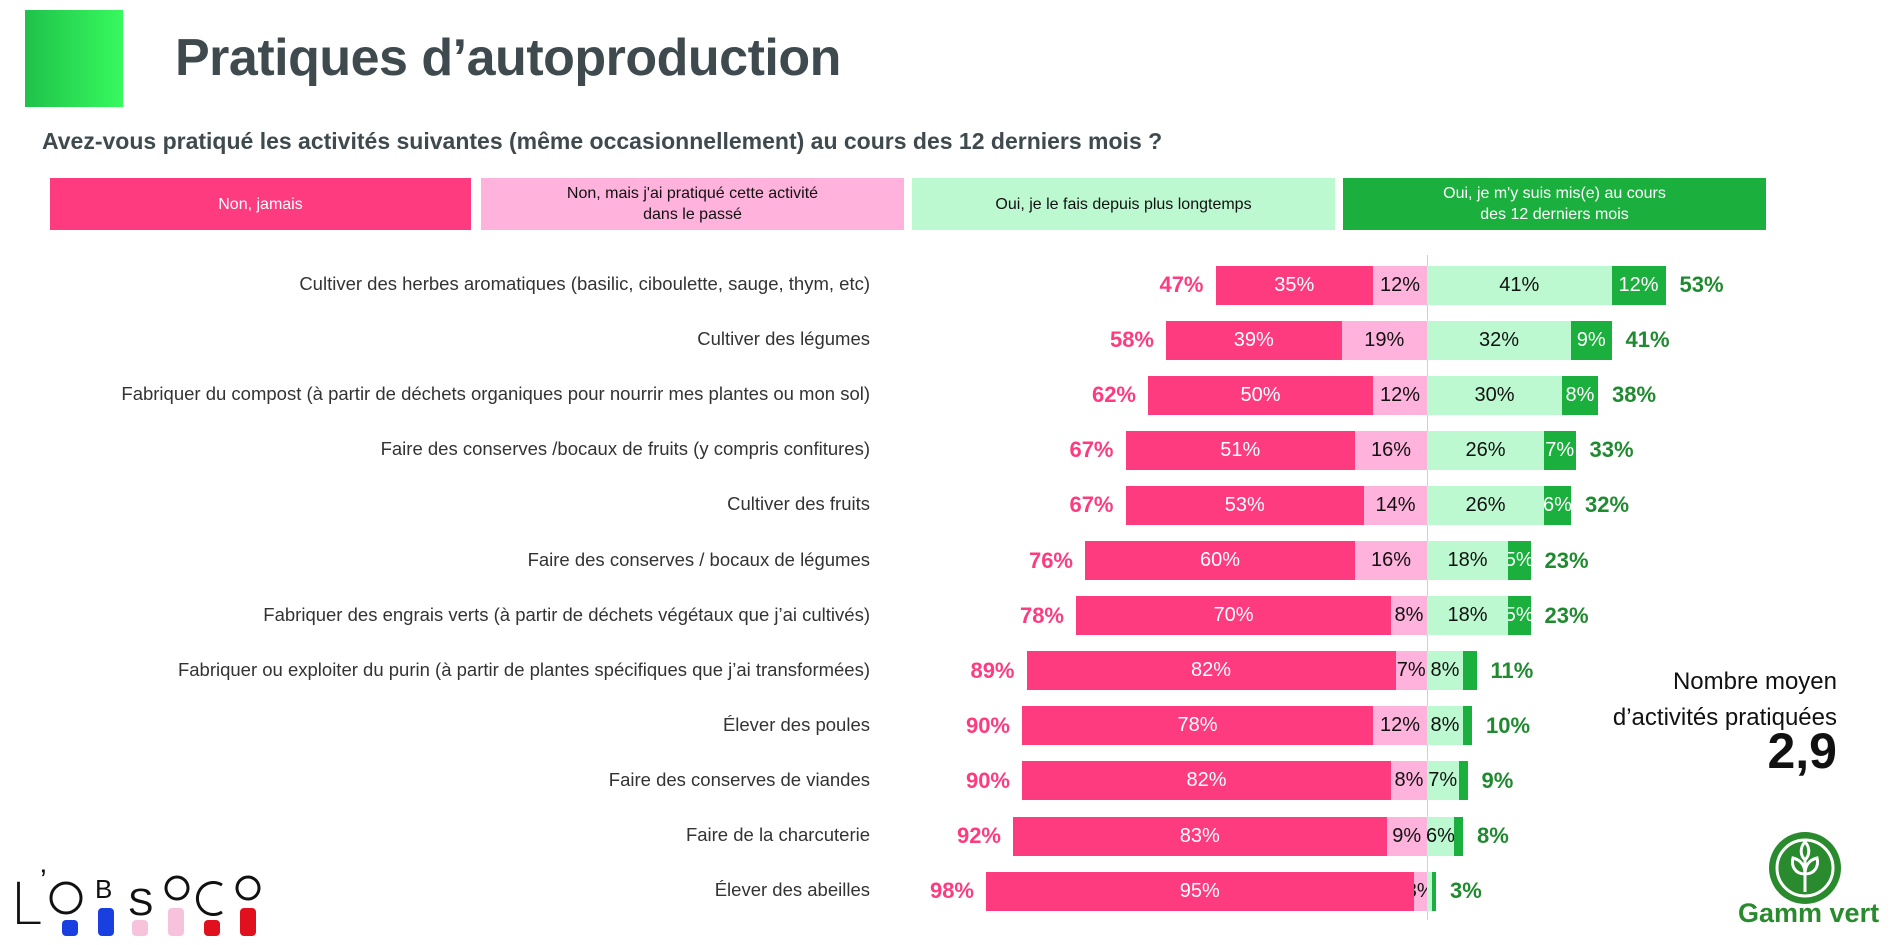 Image resolution: width=1894 pixels, height=945 pixels. Describe the element at coordinates (1497, 780) in the screenshot. I see `total-yes-label: 9%` at that location.